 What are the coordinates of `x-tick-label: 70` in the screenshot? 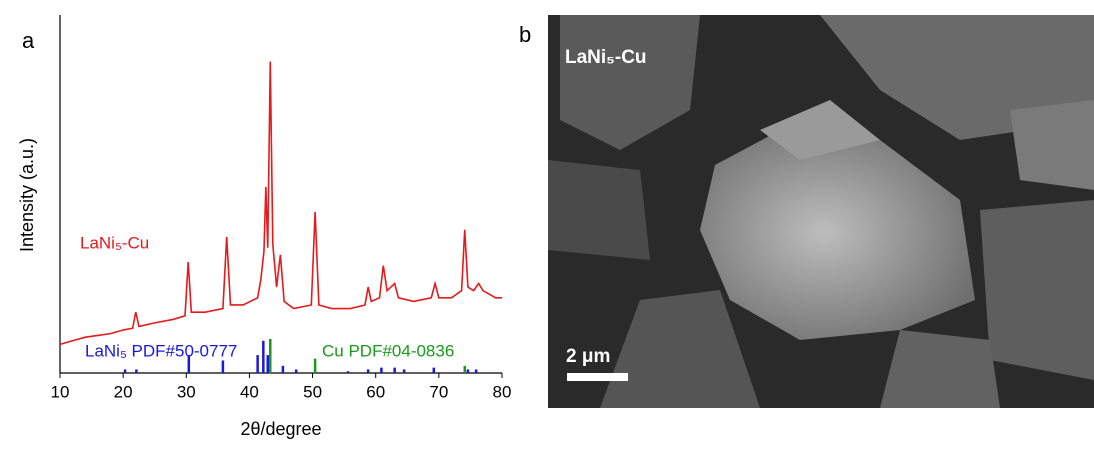 It's located at (438, 391).